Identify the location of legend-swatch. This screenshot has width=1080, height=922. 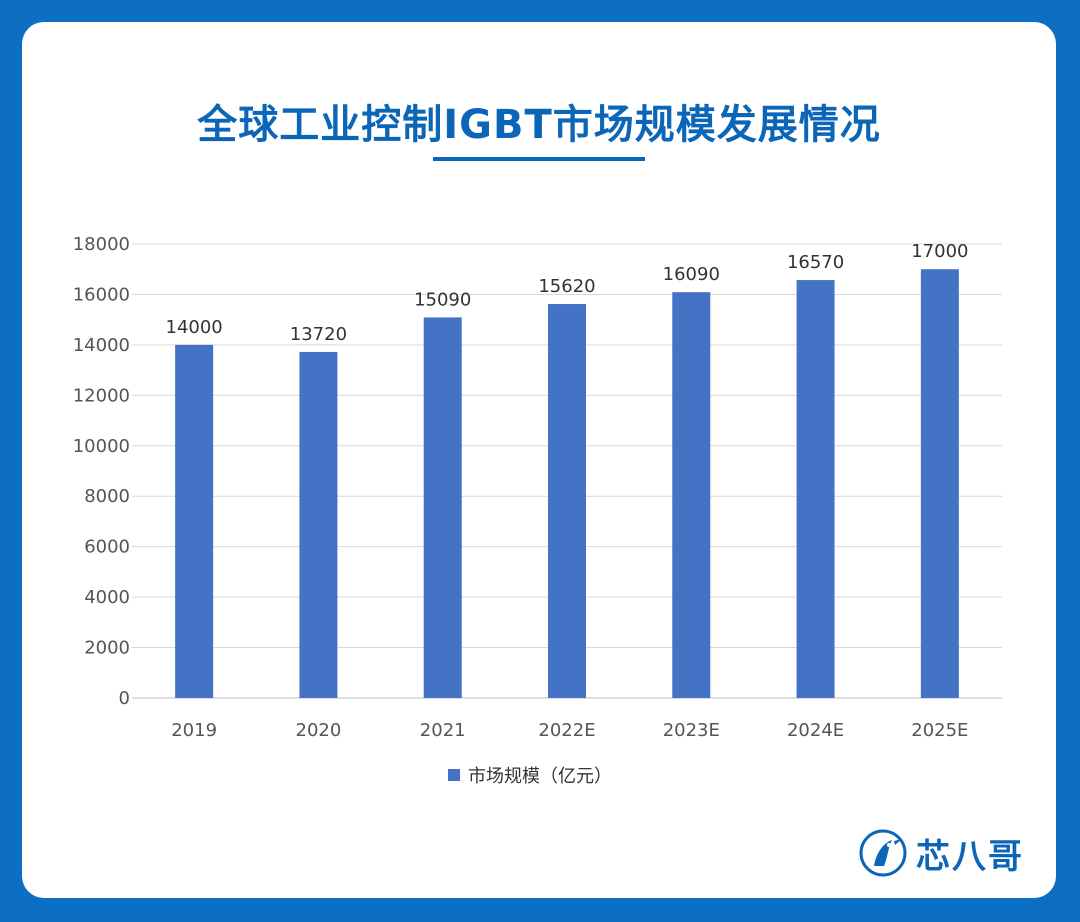
(454, 775).